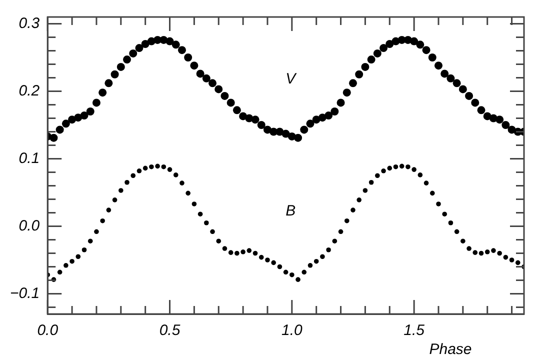 The height and width of the screenshot is (360, 538). I want to click on x-tick-label: 0.0, so click(48, 331).